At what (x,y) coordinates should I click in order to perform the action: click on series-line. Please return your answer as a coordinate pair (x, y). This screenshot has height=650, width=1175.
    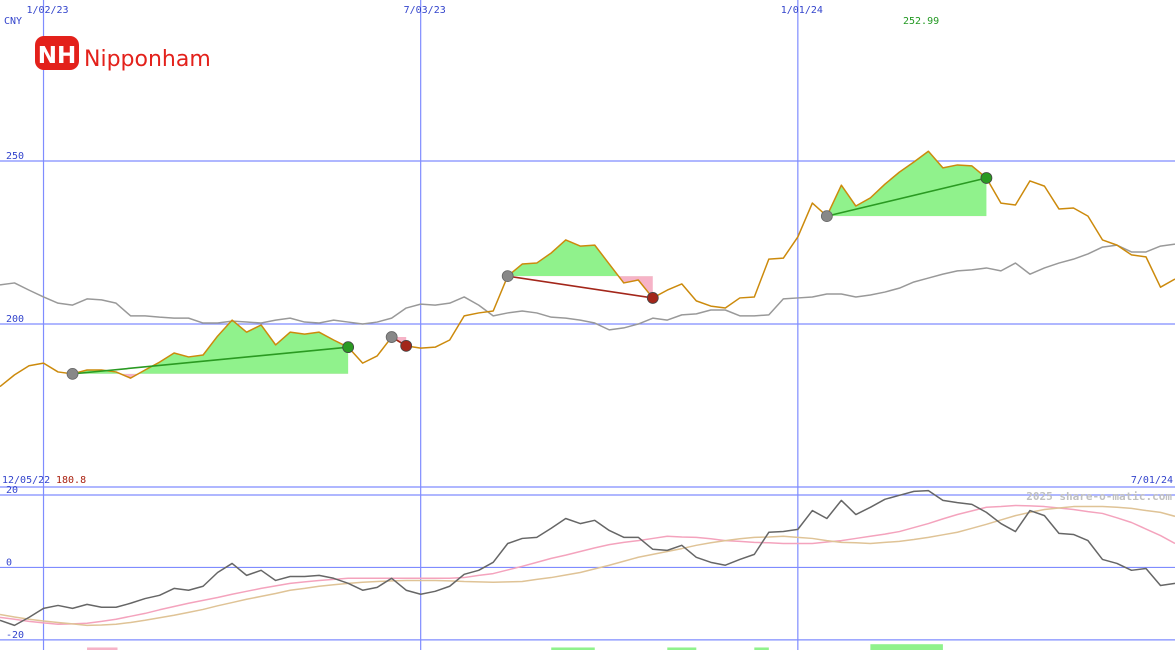
    Looking at the image, I should click on (587, 287).